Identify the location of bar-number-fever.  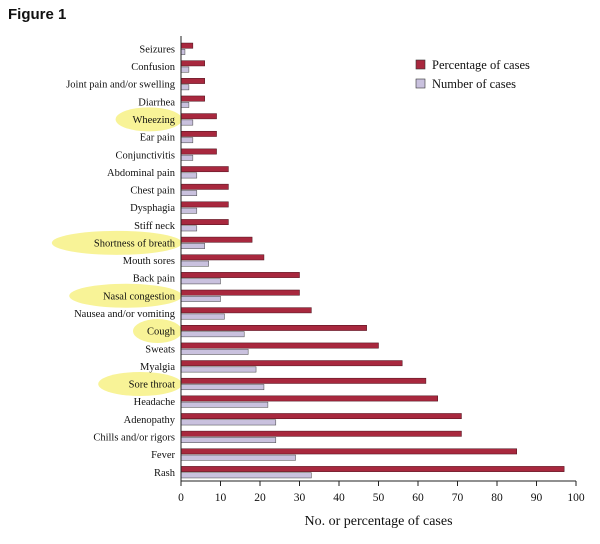
(238, 457).